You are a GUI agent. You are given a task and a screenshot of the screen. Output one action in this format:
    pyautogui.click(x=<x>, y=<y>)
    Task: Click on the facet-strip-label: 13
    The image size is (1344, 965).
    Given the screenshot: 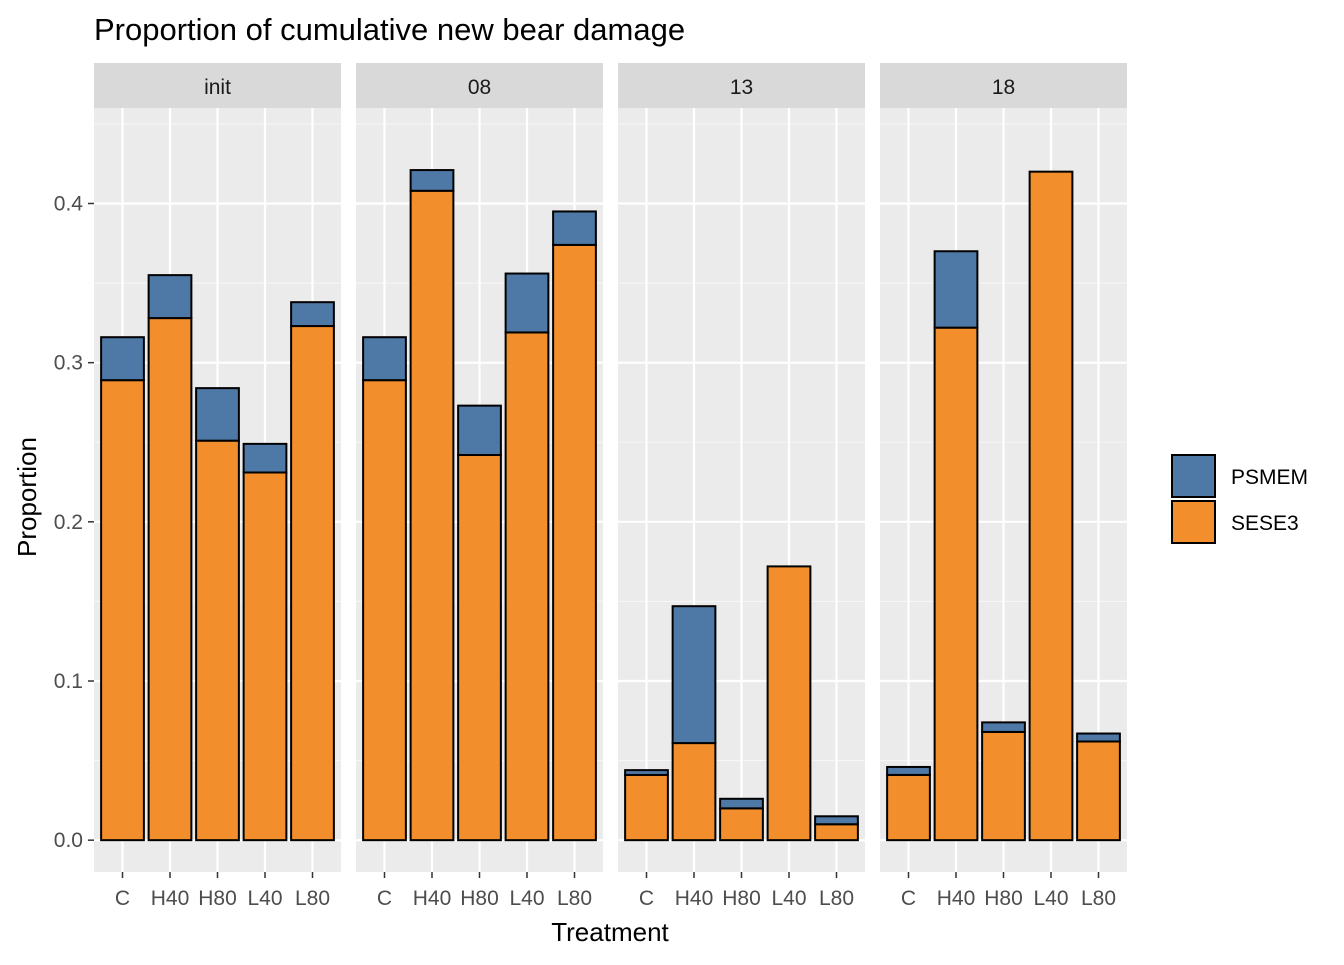 What is the action you would take?
    pyautogui.click(x=741, y=87)
    